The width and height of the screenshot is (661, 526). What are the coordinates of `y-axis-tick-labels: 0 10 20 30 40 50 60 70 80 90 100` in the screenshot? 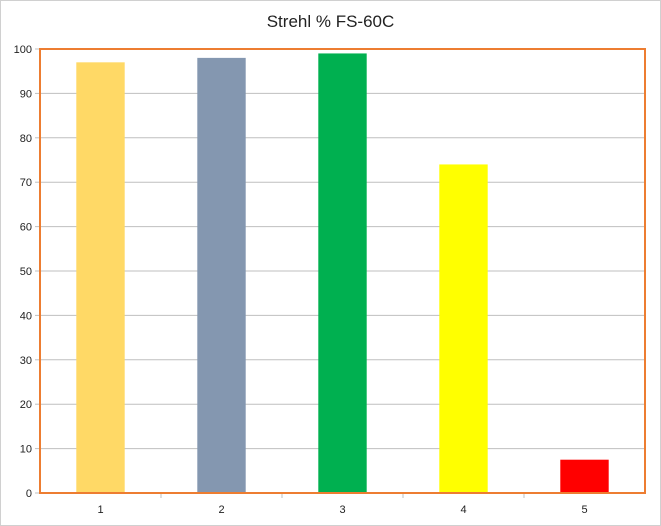 It's located at (23, 272).